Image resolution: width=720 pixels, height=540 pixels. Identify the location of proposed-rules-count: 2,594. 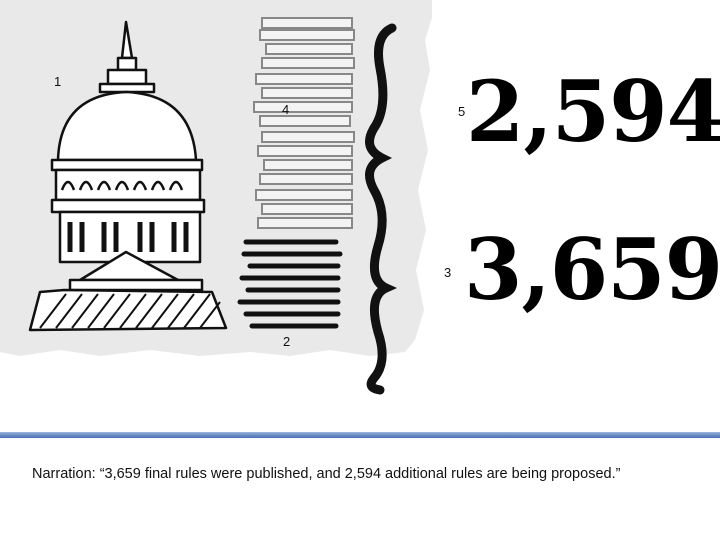
(593, 111).